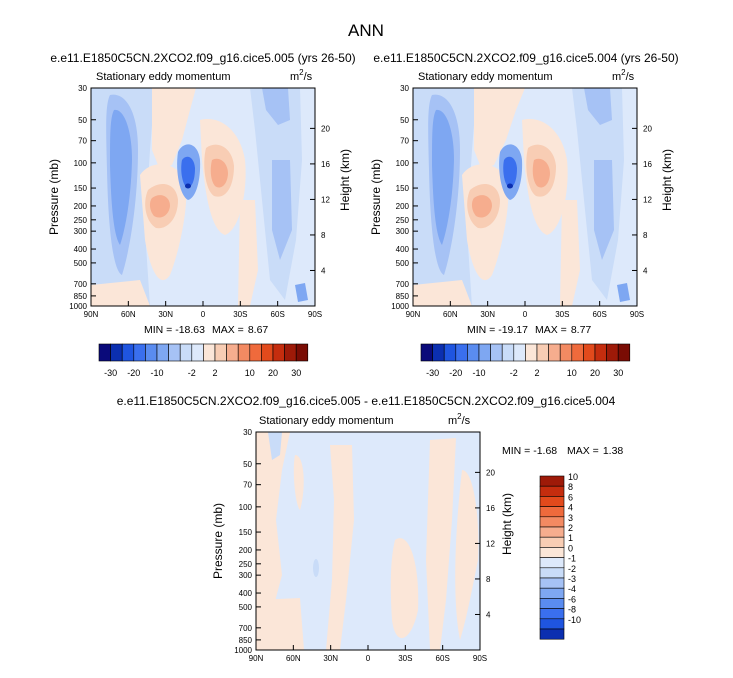 The width and height of the screenshot is (733, 678). What do you see at coordinates (133, 373) in the screenshot?
I see `colorbar-label: -20` at bounding box center [133, 373].